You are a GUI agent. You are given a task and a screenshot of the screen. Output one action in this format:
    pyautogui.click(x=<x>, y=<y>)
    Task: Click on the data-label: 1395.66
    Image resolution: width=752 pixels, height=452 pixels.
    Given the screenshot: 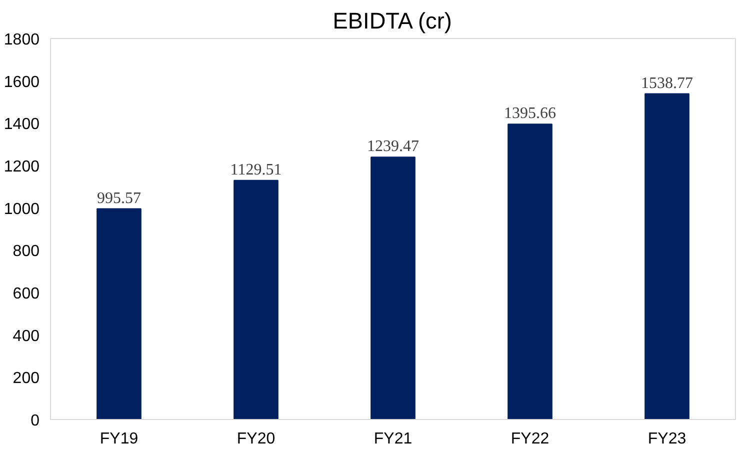 What is the action you would take?
    pyautogui.click(x=530, y=113)
    